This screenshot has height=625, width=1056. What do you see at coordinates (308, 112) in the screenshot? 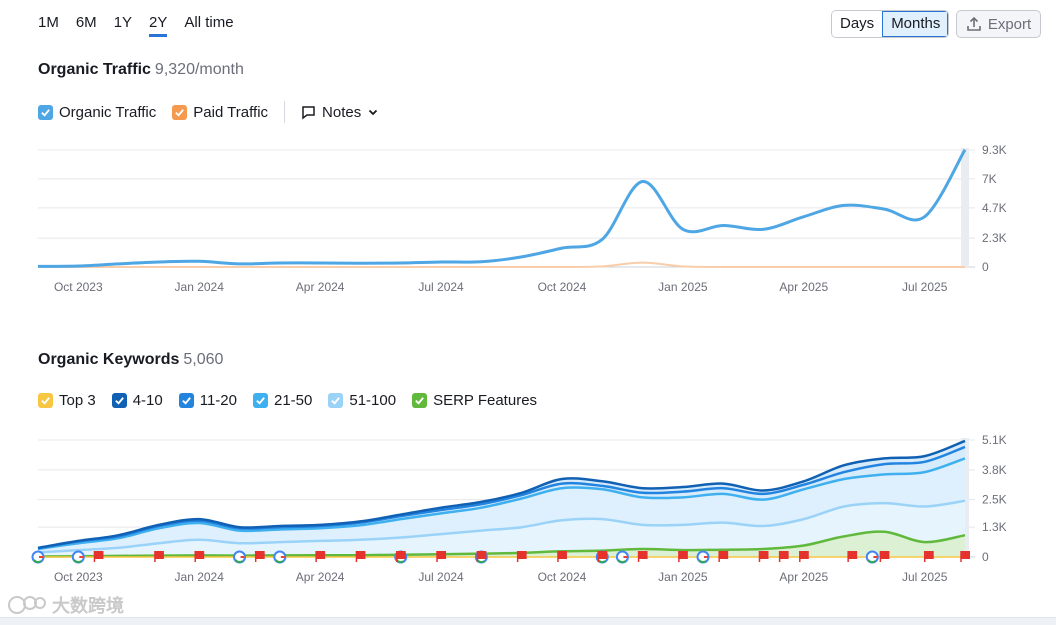
I see `notes-icon` at bounding box center [308, 112].